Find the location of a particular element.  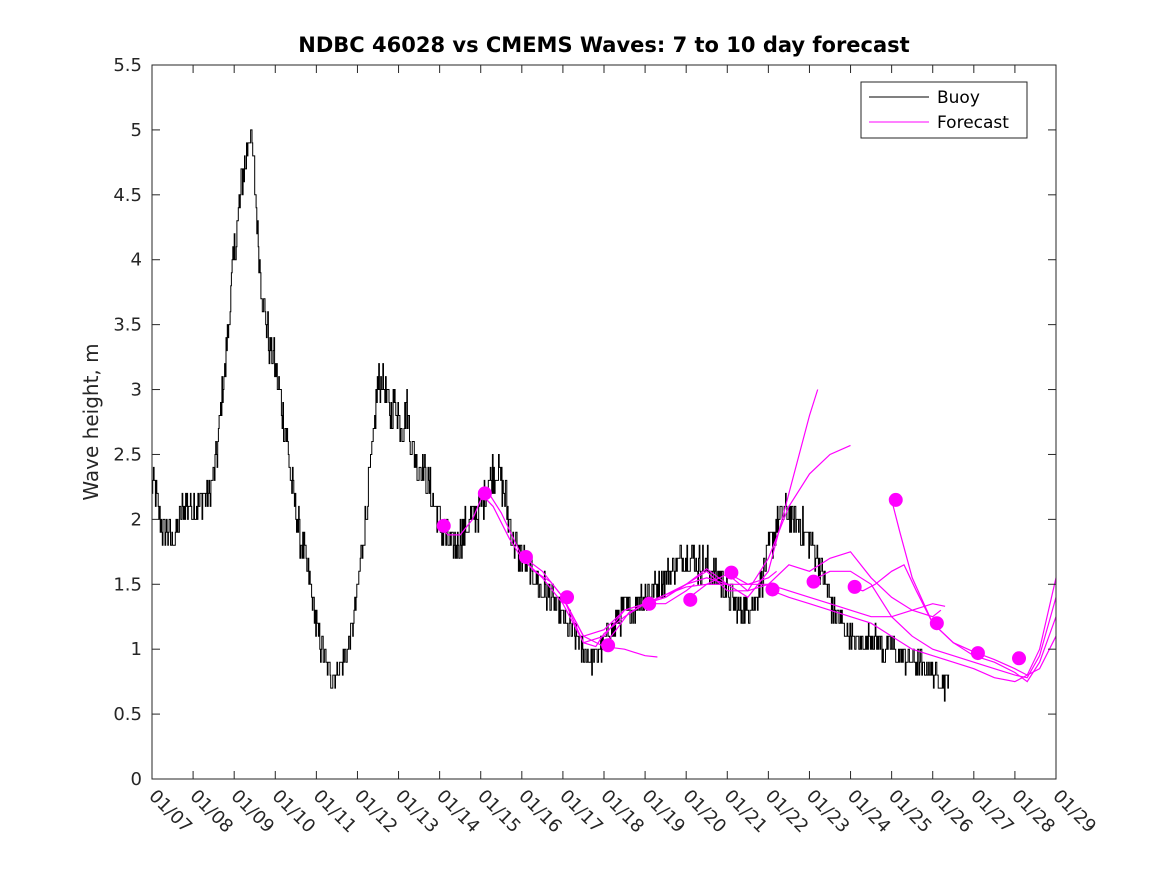

y-tick-label: 1 is located at coordinates (136, 649).